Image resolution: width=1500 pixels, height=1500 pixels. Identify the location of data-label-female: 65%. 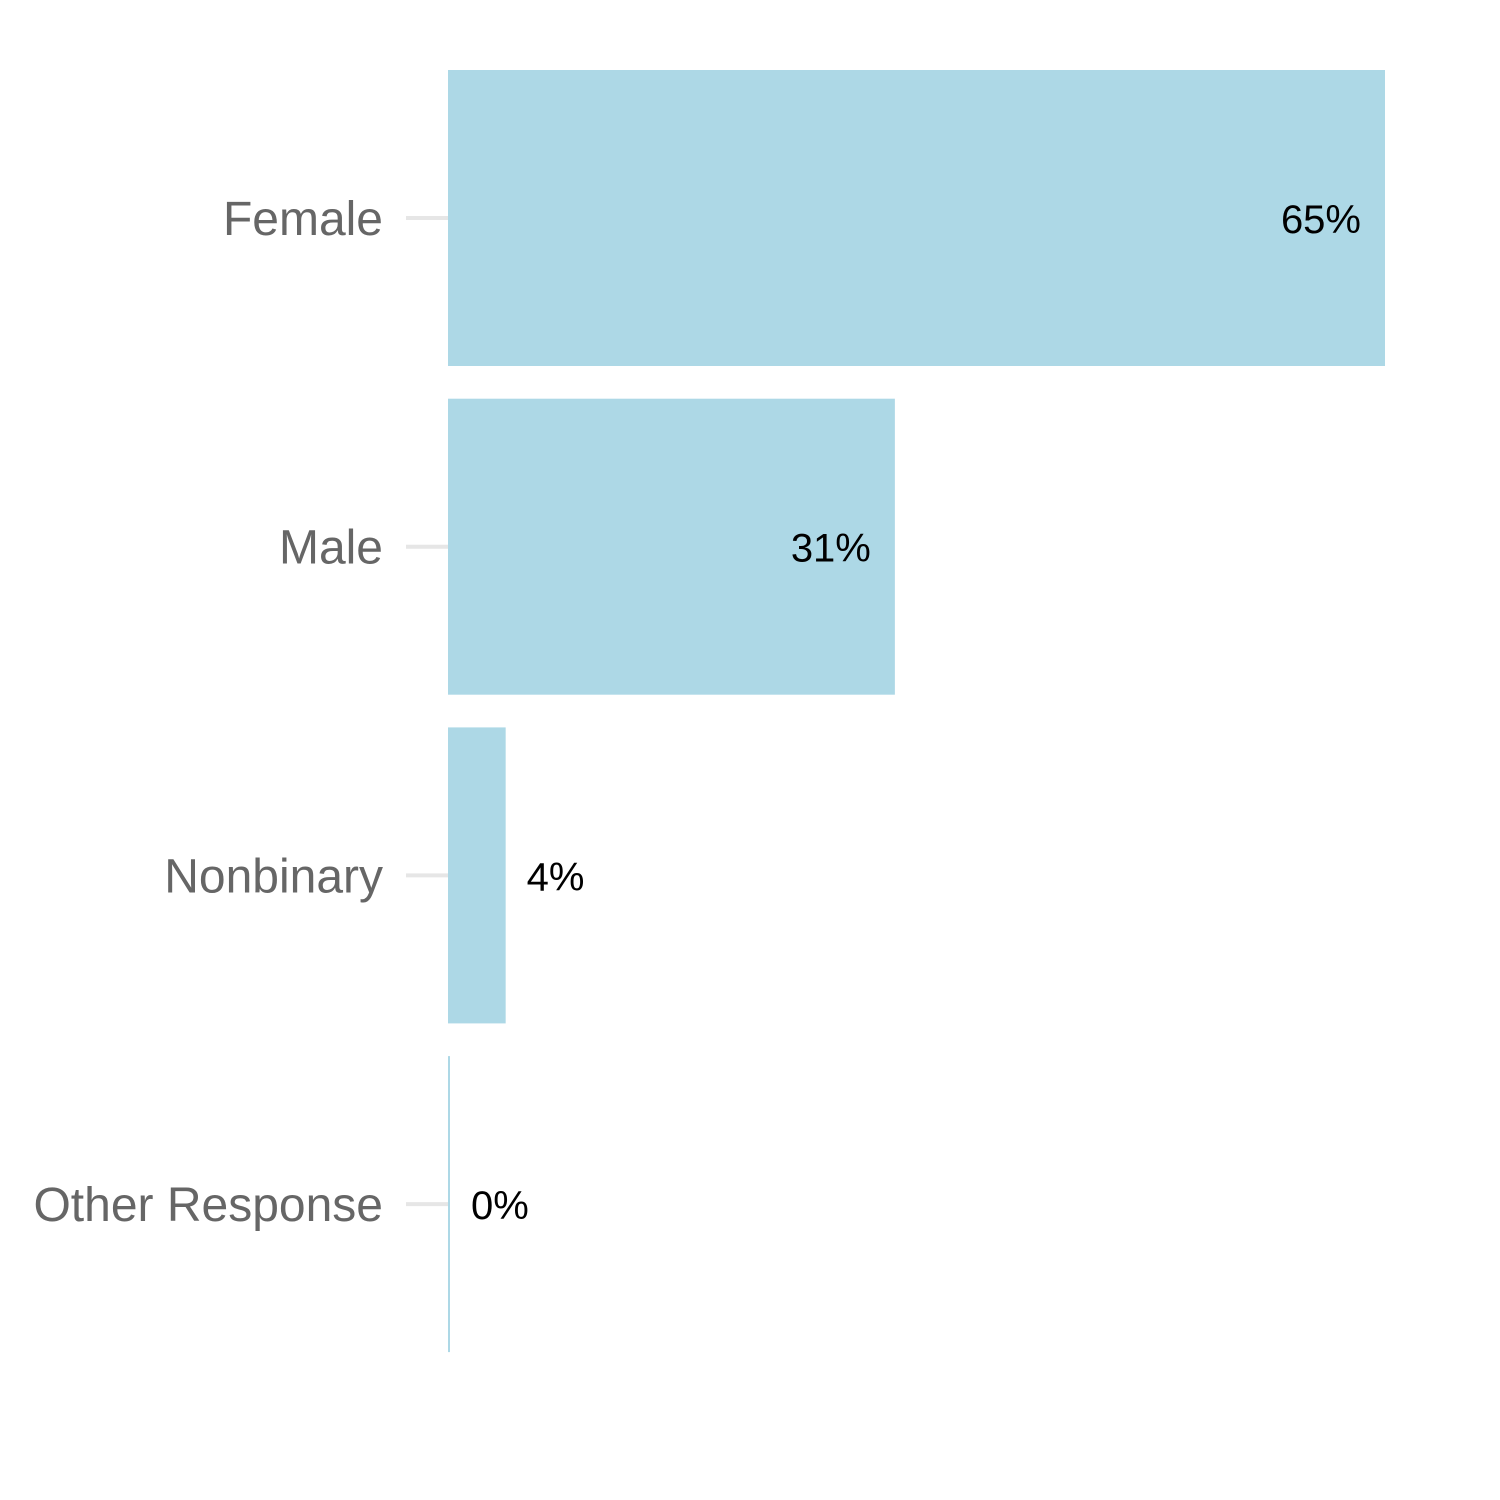
(1321, 220).